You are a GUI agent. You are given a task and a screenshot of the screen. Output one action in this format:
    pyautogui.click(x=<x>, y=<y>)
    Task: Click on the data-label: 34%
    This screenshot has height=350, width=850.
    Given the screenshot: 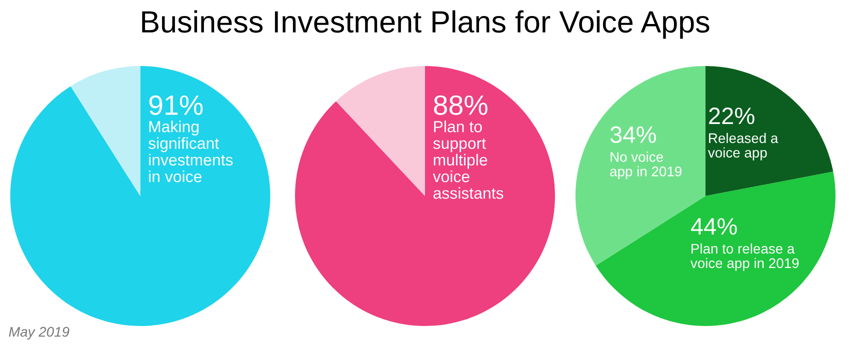 What is the action you would take?
    pyautogui.click(x=633, y=135)
    